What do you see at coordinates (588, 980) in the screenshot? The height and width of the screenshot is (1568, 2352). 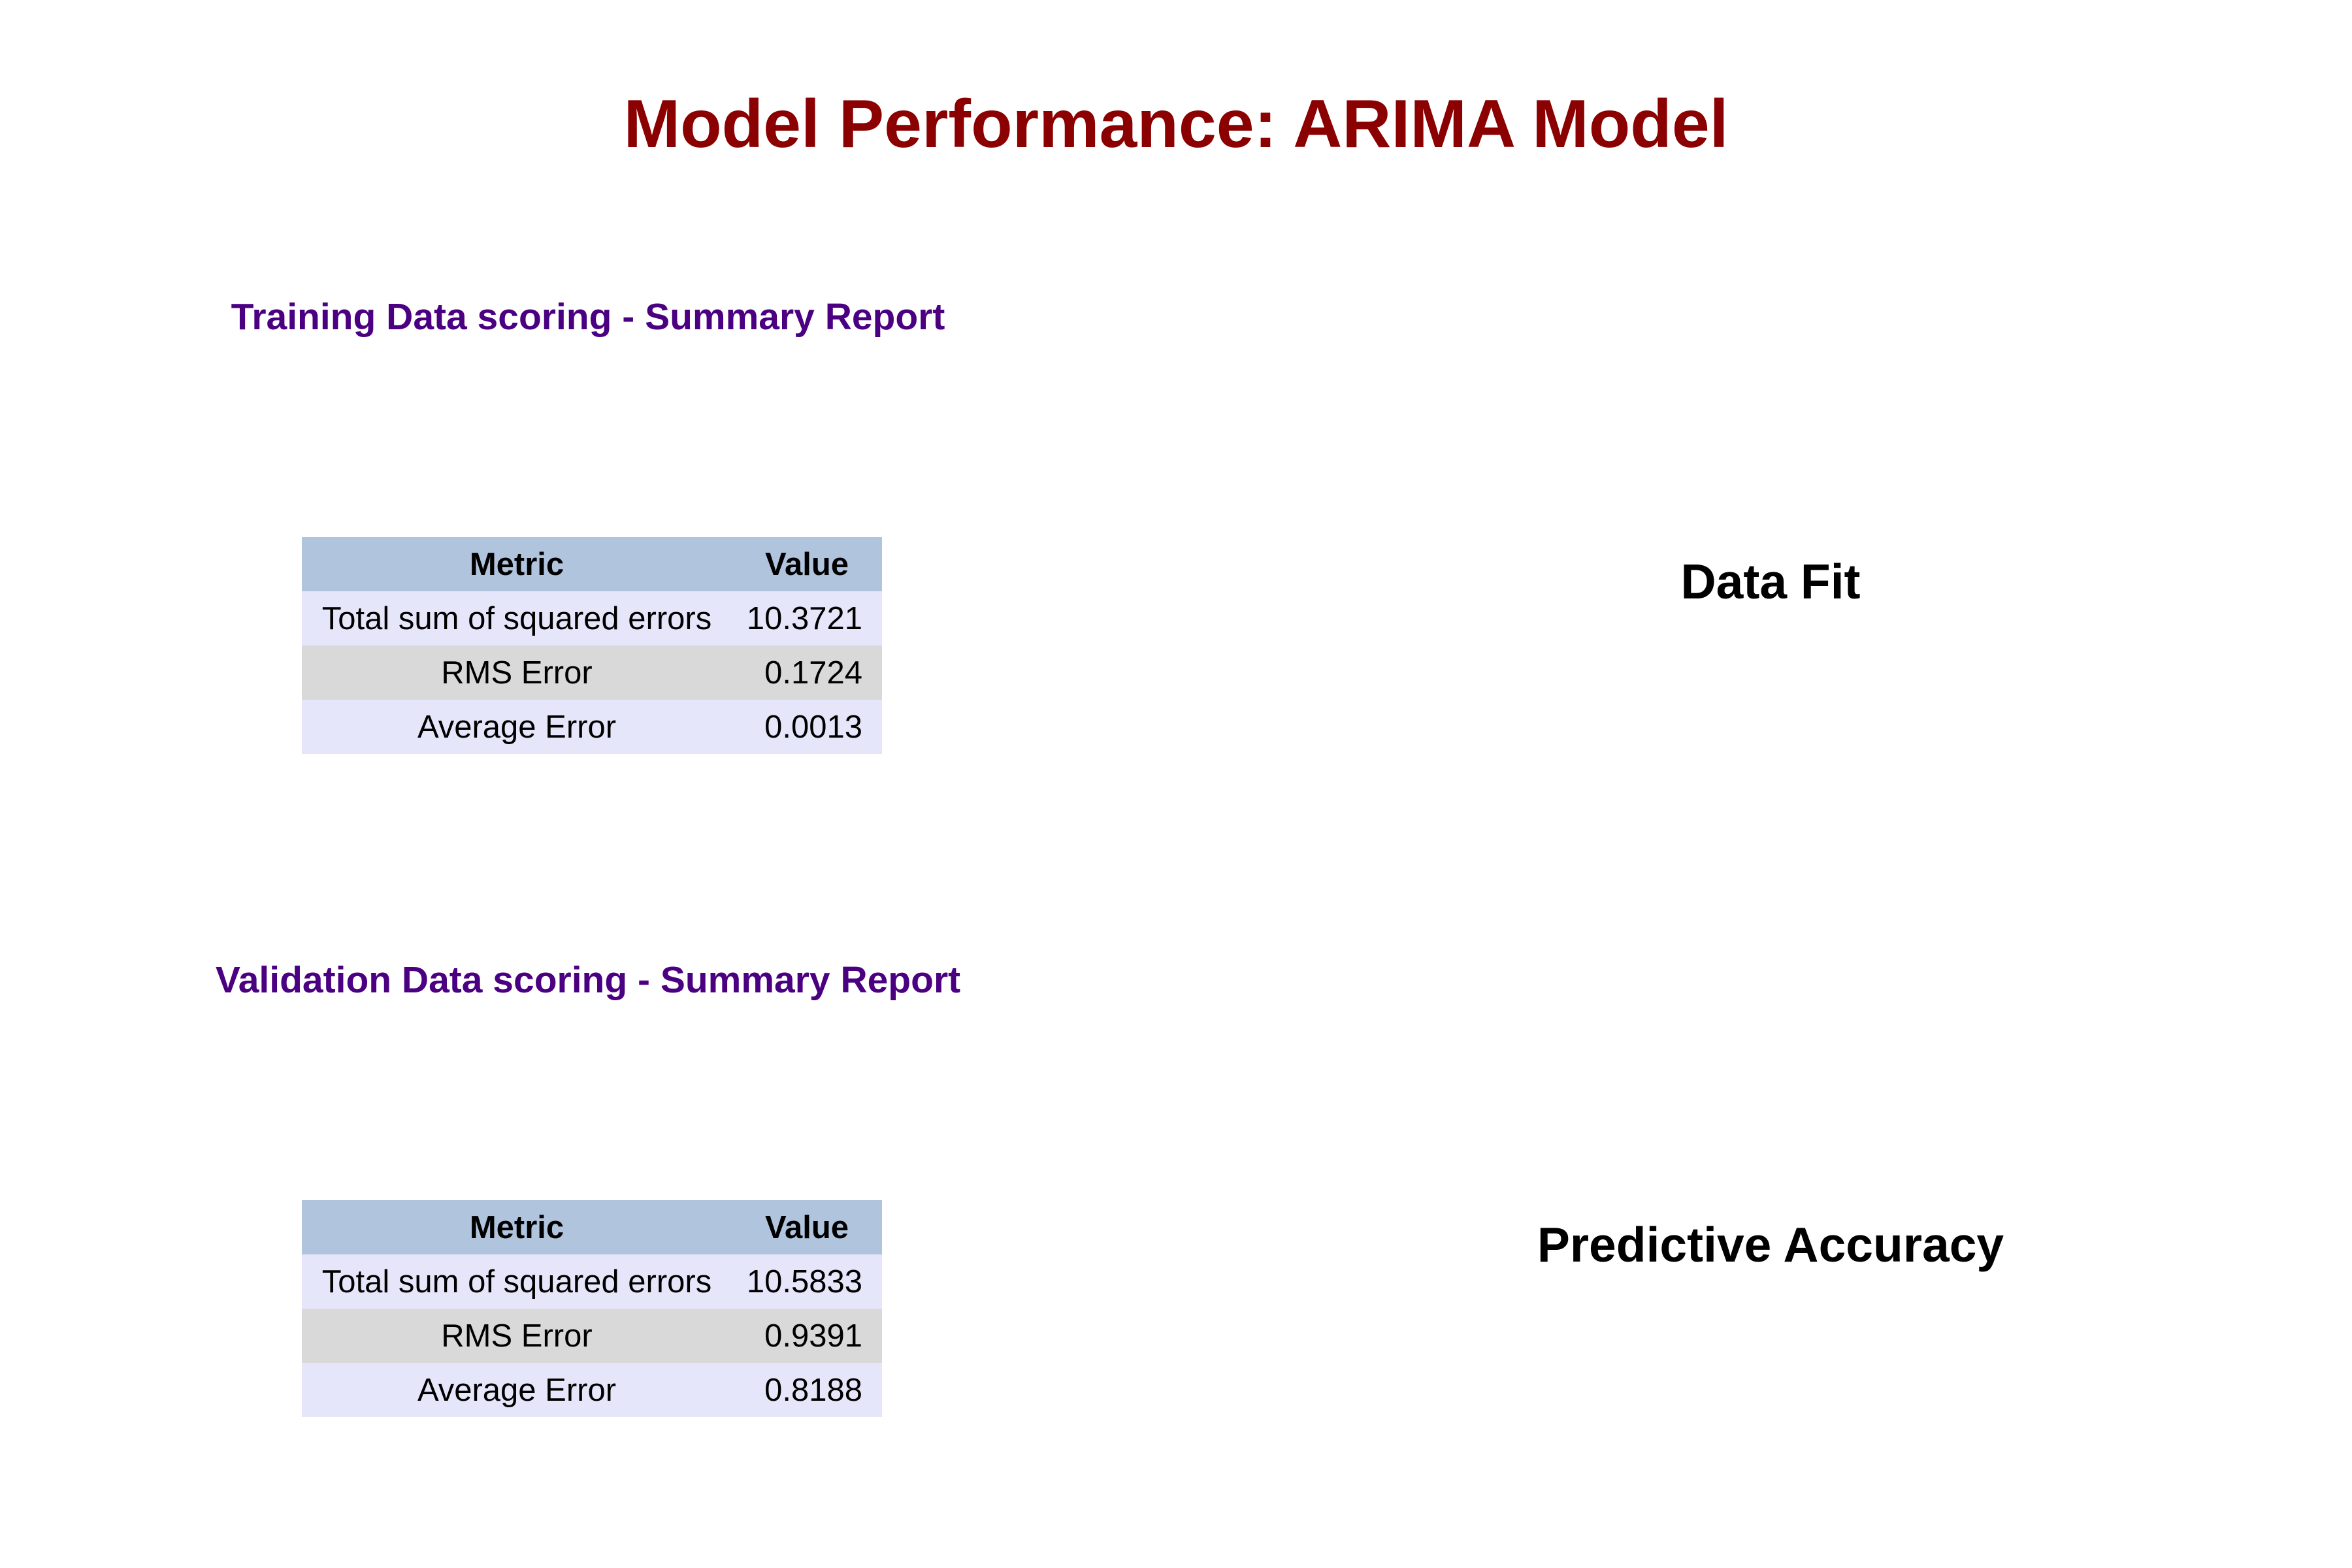 I see `validation-section-title: Validation Data scoring - Summary Report` at bounding box center [588, 980].